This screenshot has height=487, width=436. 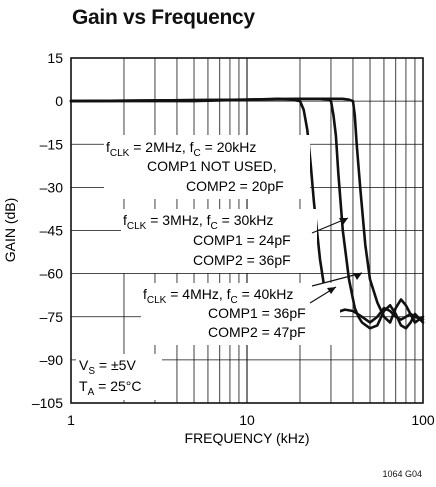 What do you see at coordinates (337, 279) in the screenshot?
I see `arrow-4mhz-b` at bounding box center [337, 279].